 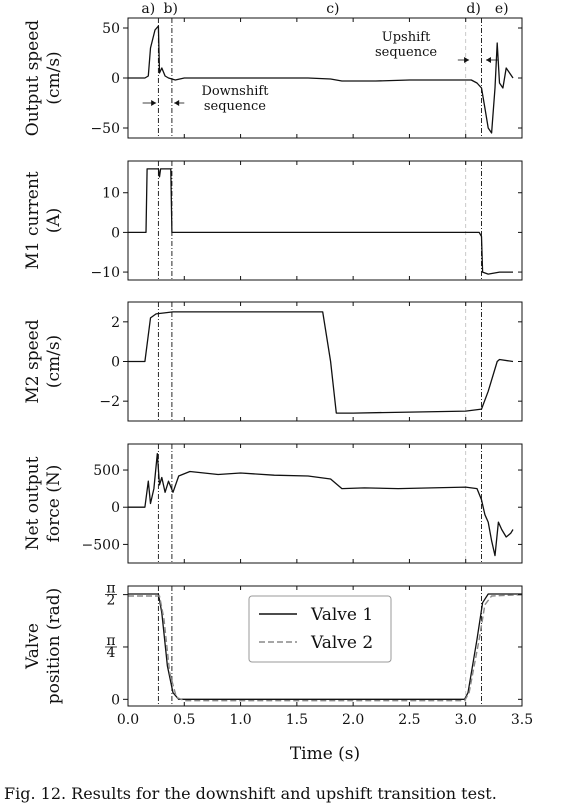 I want to click on x-tick-label: 3.5, so click(x=522, y=720).